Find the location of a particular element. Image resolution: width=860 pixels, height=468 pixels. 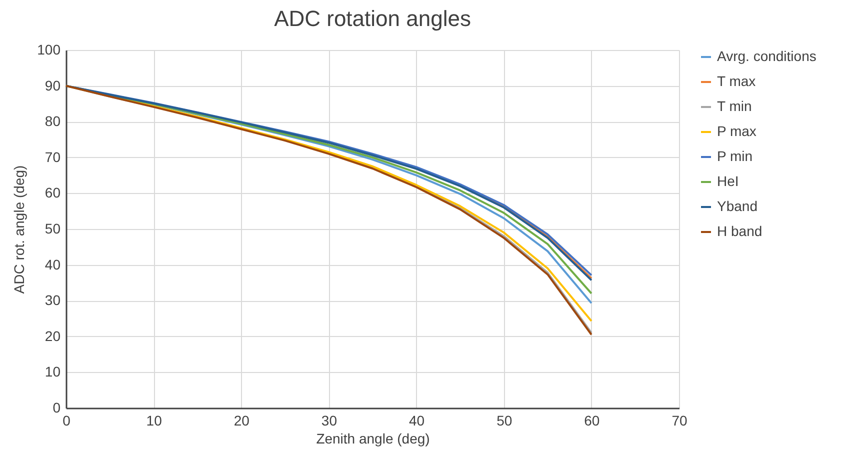

y-tick-label: 90 is located at coordinates (52, 85).